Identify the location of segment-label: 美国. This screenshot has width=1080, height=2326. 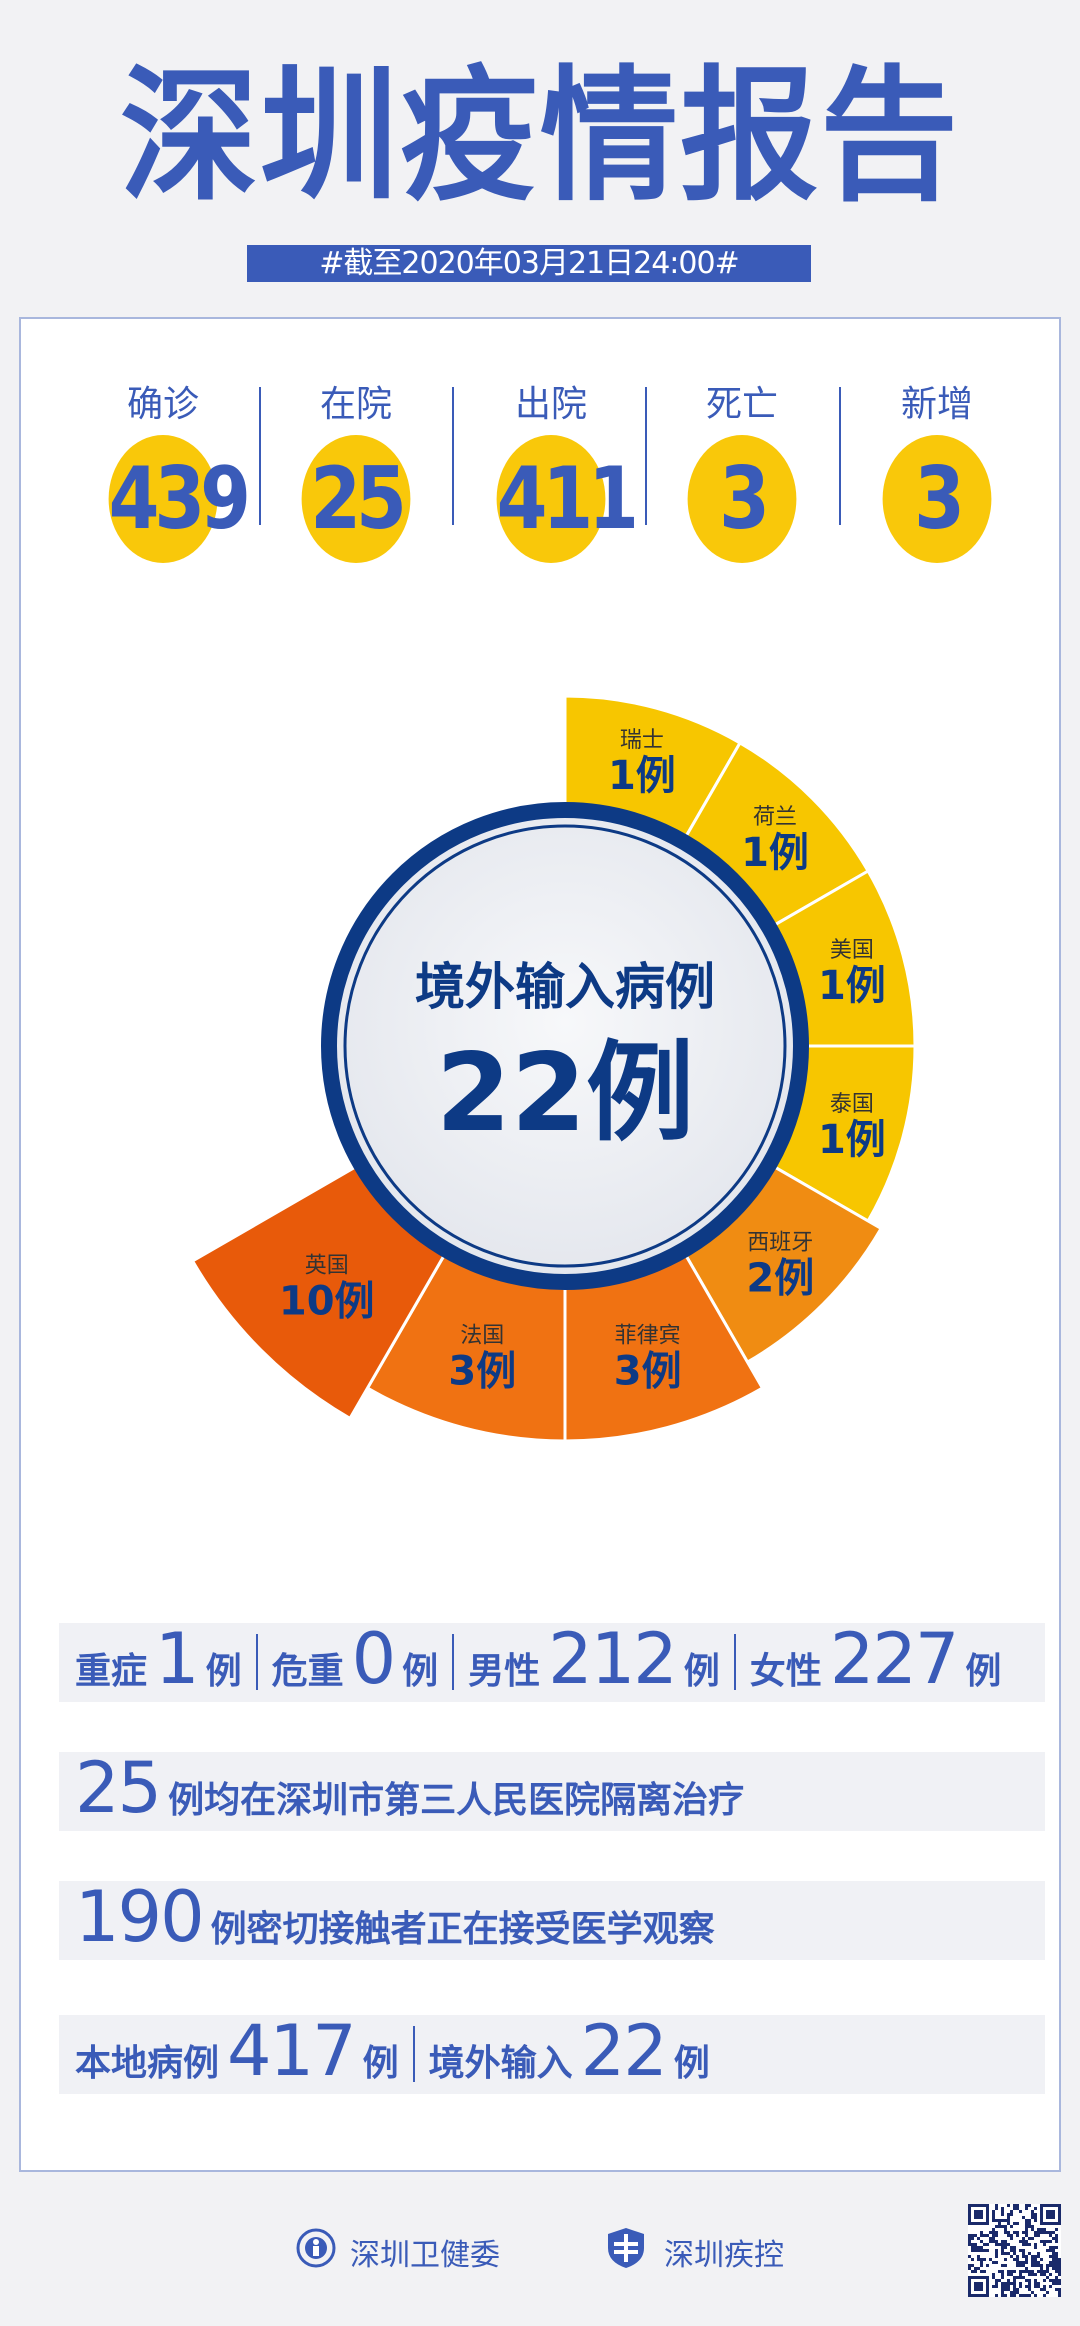
(852, 950).